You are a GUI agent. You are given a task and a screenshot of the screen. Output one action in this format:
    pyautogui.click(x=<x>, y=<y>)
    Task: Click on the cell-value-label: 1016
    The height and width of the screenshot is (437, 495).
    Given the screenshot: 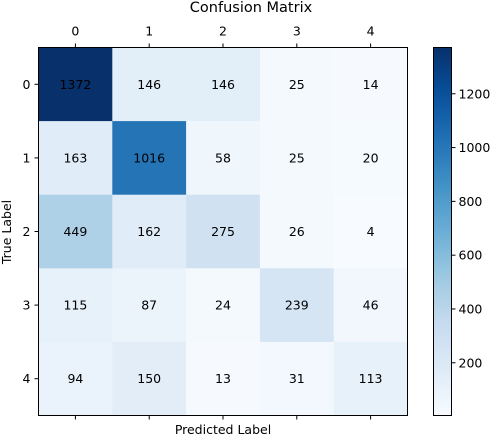 What is the action you would take?
    pyautogui.click(x=149, y=157)
    